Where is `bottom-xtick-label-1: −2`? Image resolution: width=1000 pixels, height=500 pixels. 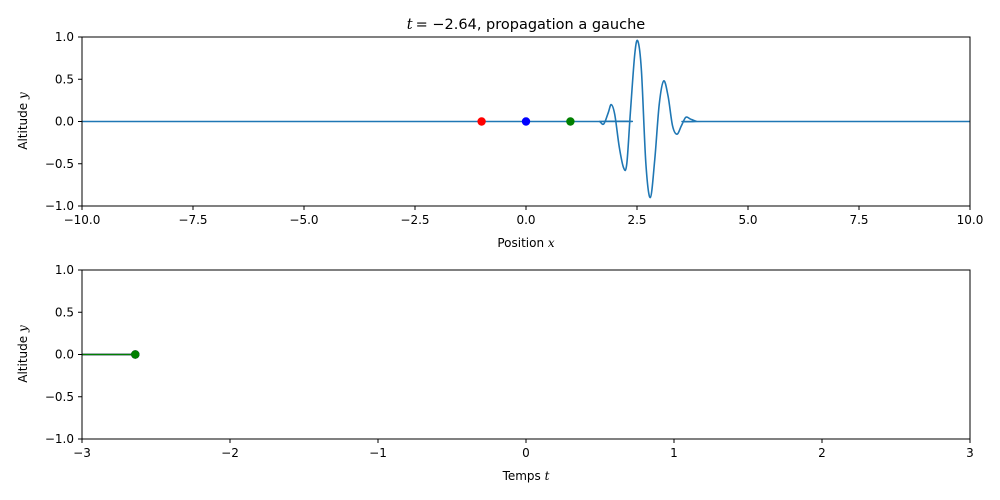 bottom-xtick-label-1: −2 is located at coordinates (230, 453).